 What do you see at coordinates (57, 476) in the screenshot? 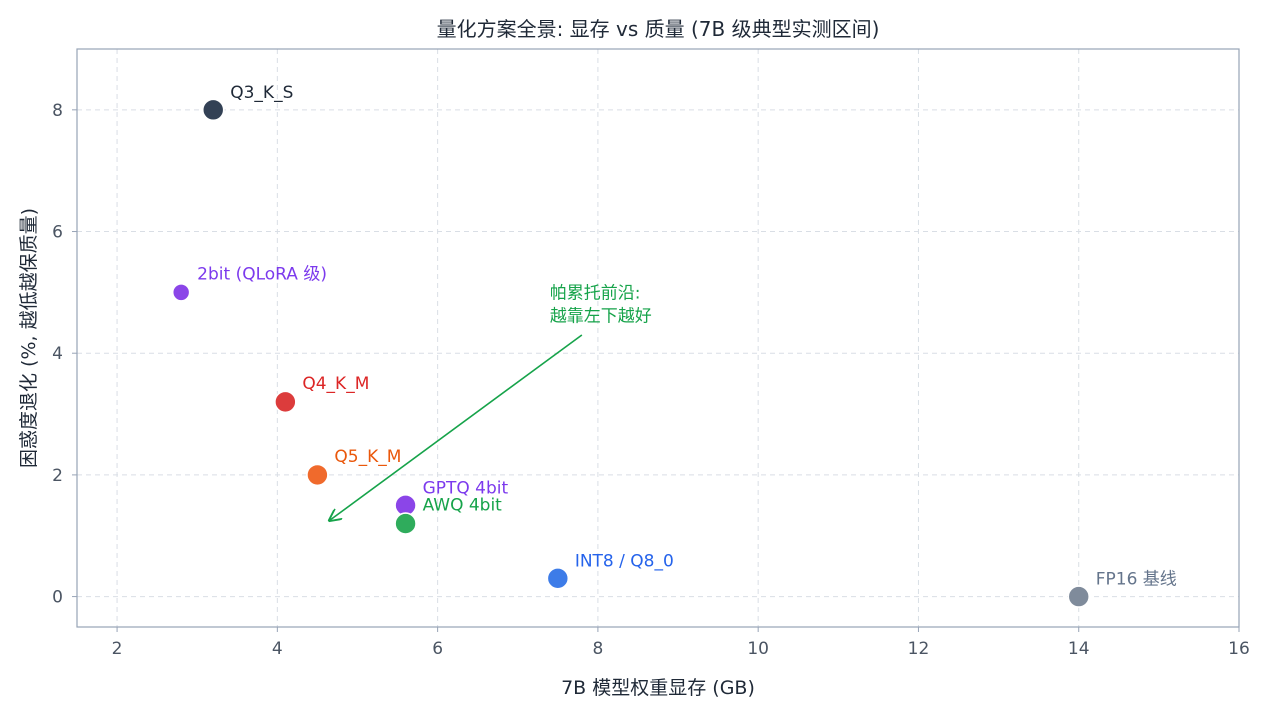
I see `y-tick-label: 2` at bounding box center [57, 476].